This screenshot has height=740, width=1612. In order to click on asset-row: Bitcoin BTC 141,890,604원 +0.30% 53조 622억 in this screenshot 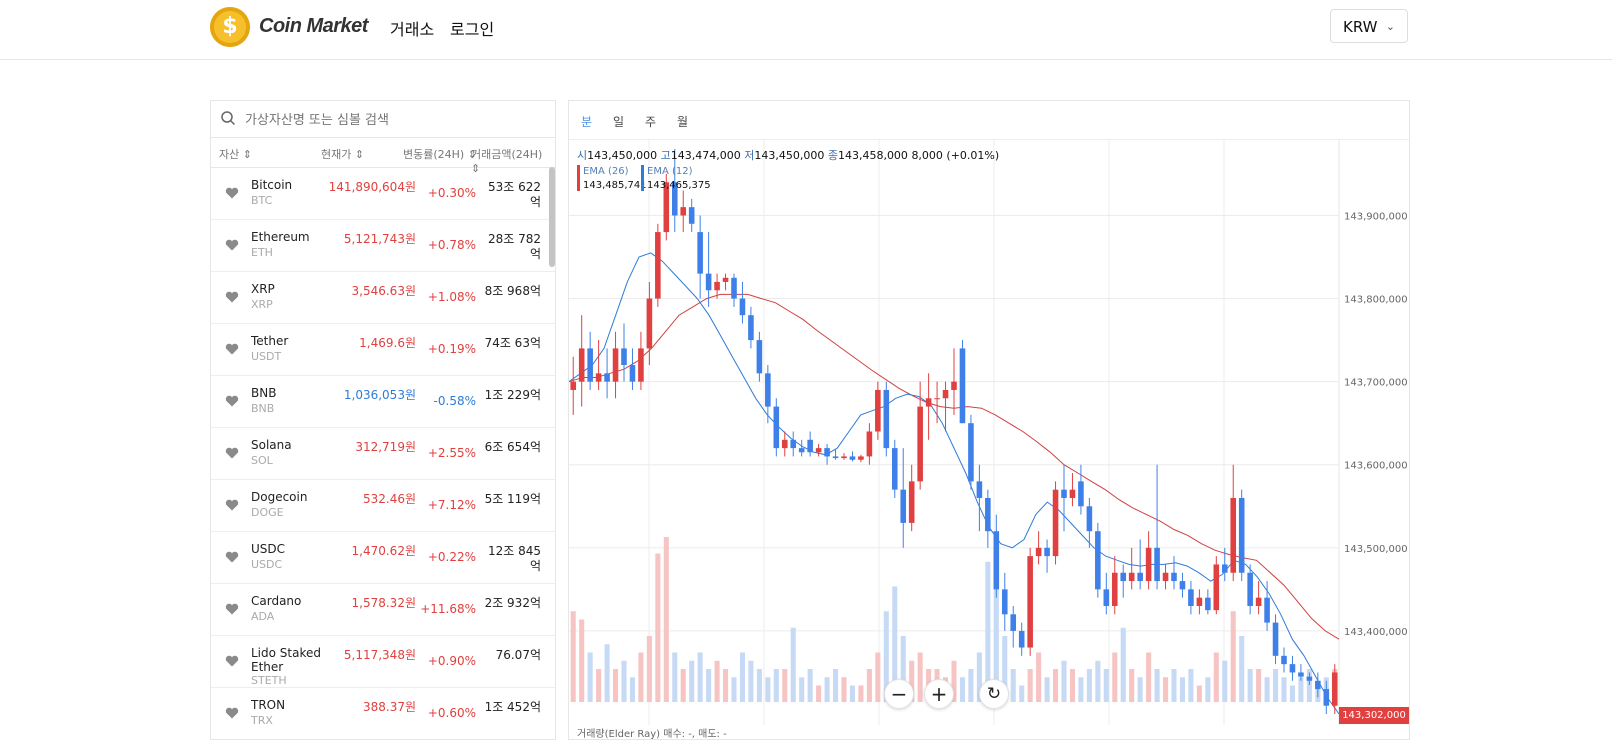, I will do `click(383, 194)`.